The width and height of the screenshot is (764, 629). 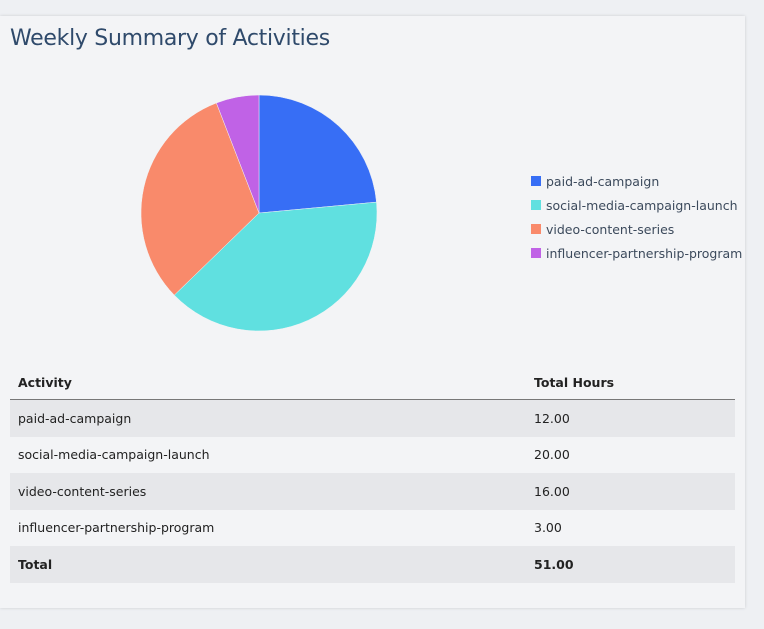 What do you see at coordinates (238, 154) in the screenshot?
I see `pie-slice-influencer-partnership-program` at bounding box center [238, 154].